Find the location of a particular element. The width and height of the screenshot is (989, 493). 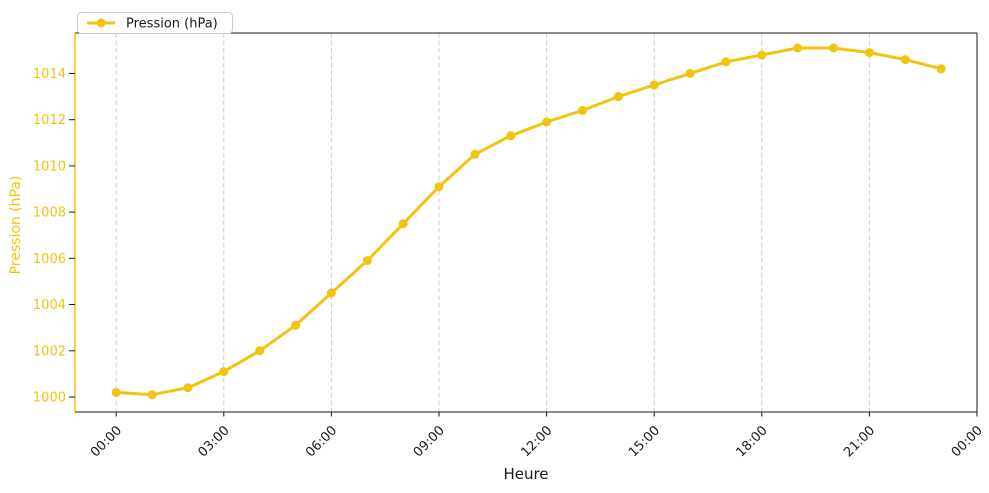

x-tick-label: 03:00 is located at coordinates (214, 441).